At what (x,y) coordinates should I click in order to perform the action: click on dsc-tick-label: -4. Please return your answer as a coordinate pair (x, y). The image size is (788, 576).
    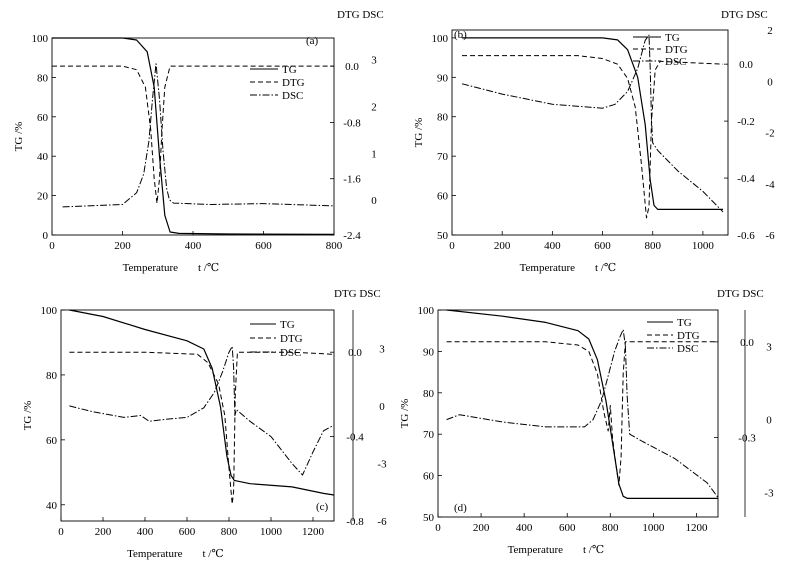
    Looking at the image, I should click on (770, 185).